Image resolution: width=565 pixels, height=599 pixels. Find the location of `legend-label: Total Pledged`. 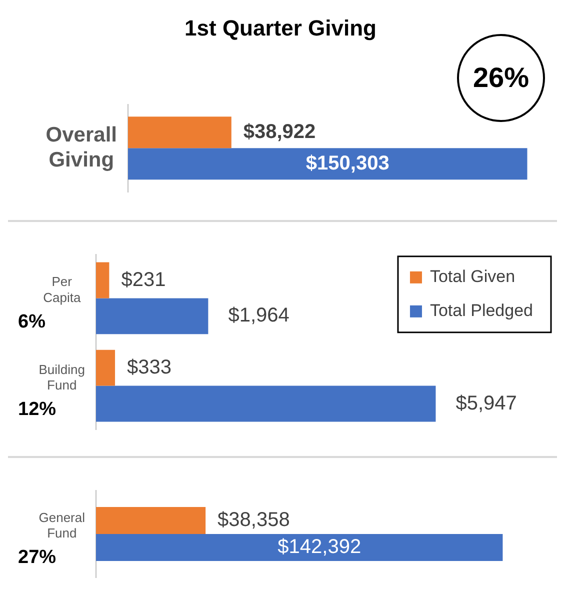

legend-label: Total Pledged is located at coordinates (482, 310).